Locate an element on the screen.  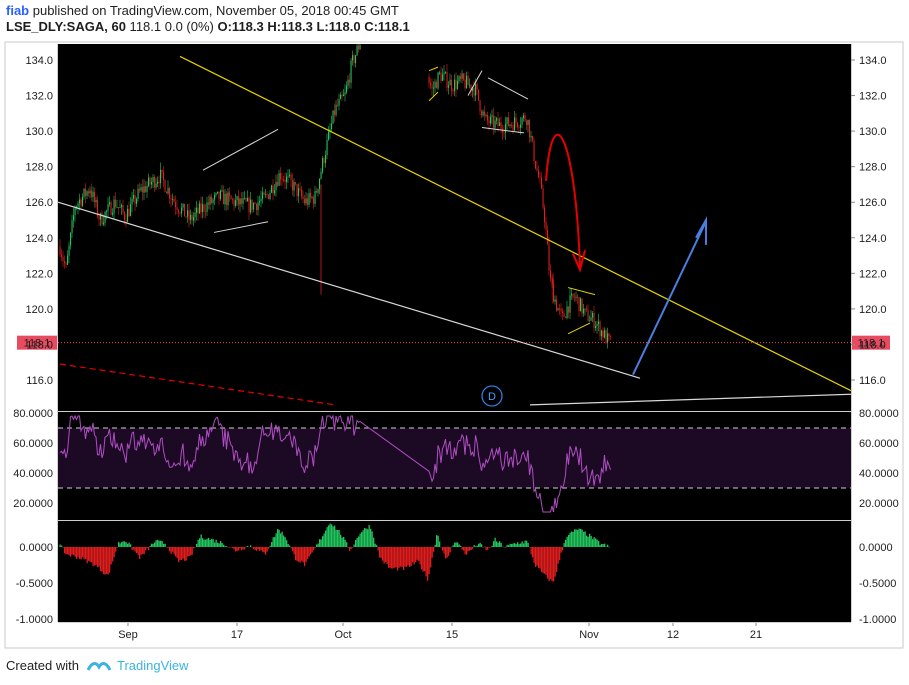
tradingview-logo-icon is located at coordinates (98, 666).